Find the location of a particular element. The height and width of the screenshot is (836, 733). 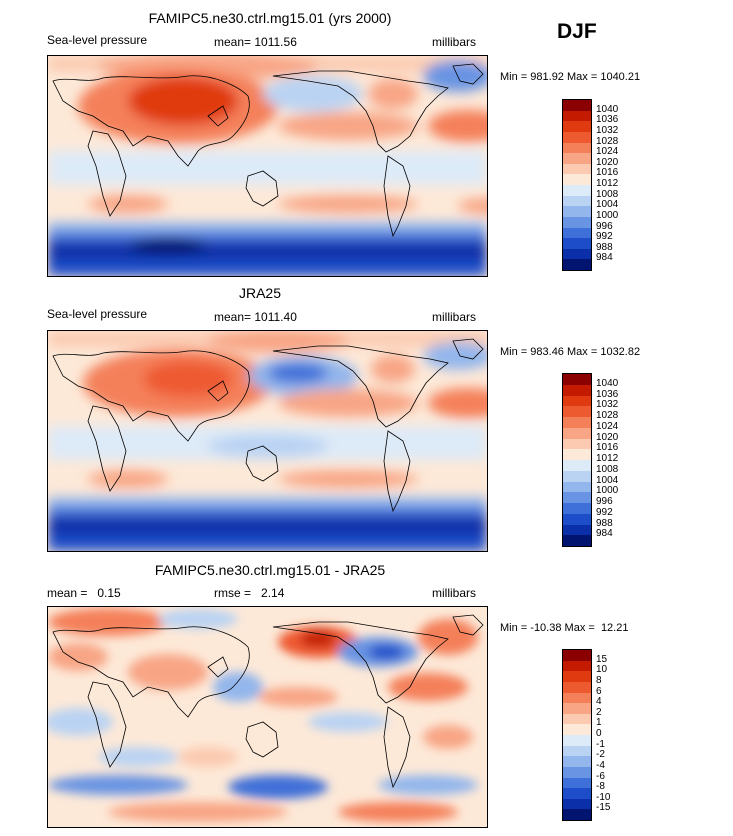

panel1-max-label: Max = is located at coordinates (582, 77).